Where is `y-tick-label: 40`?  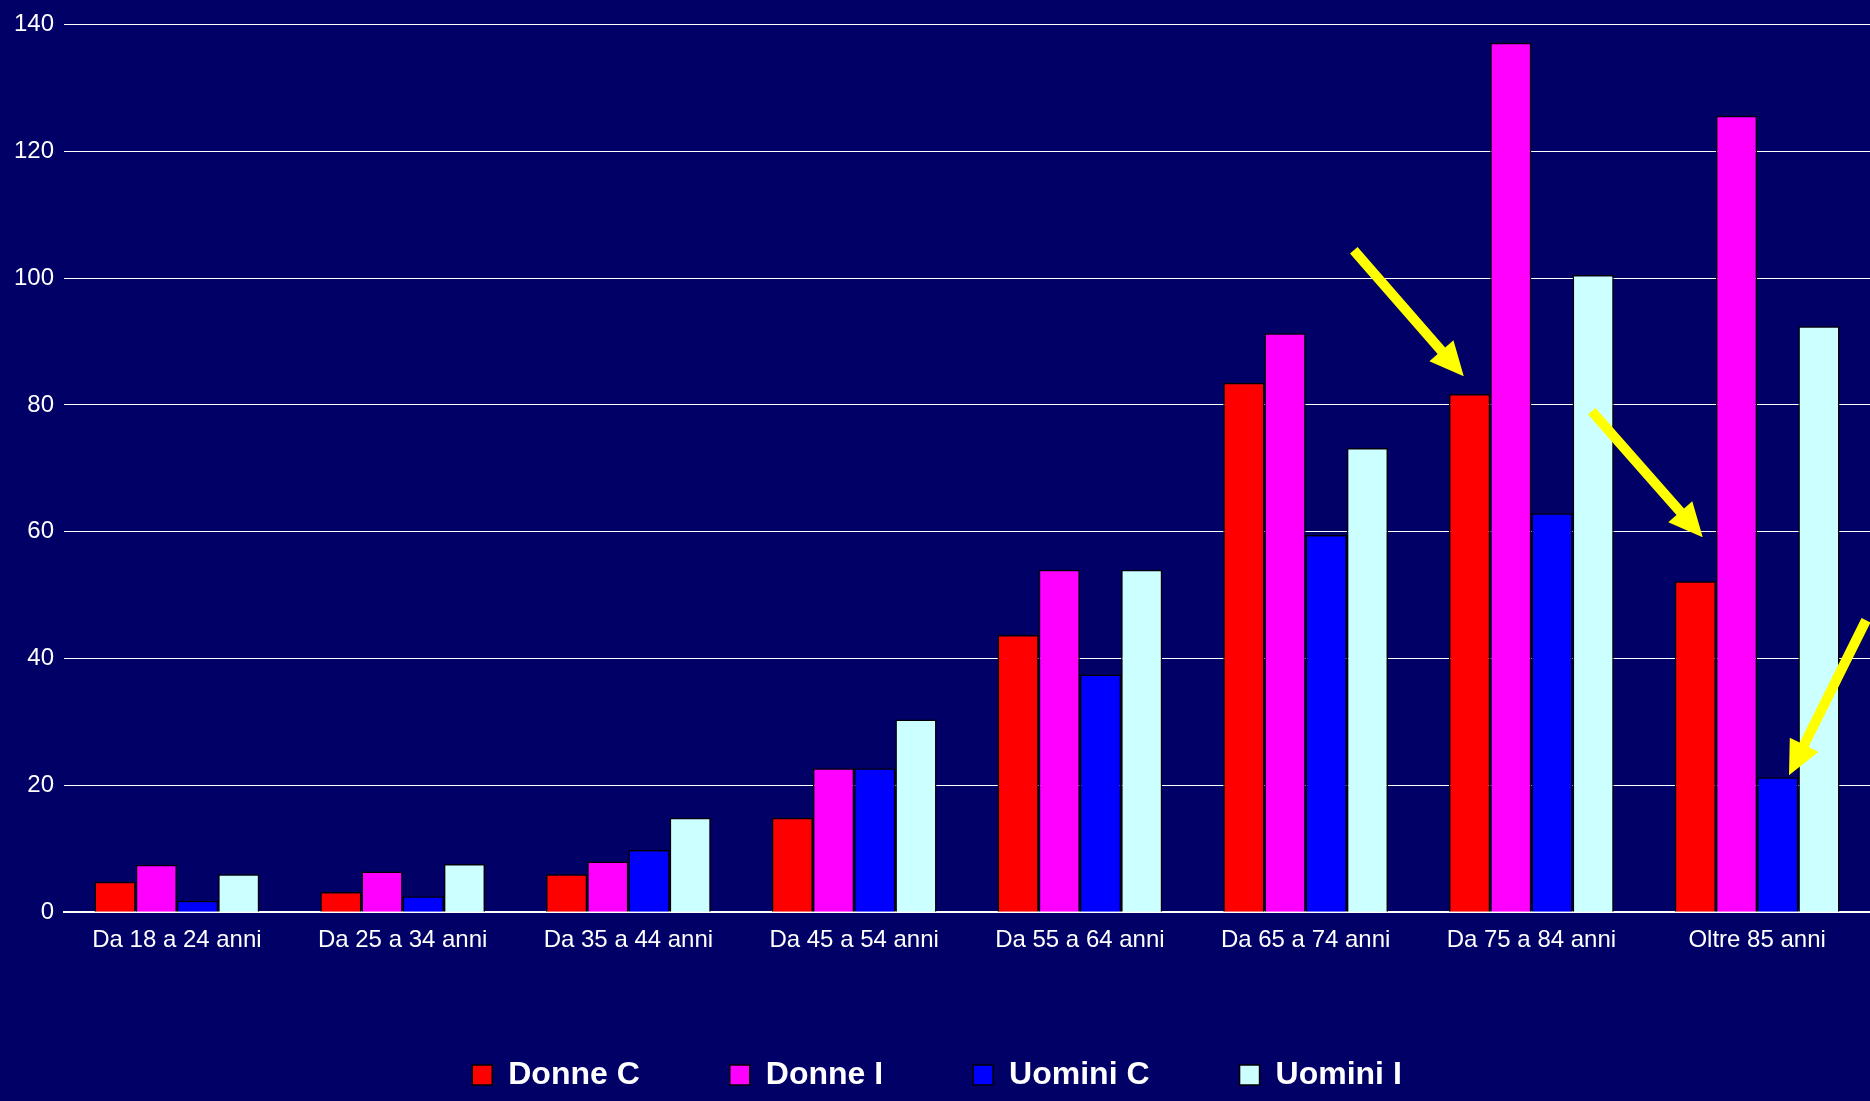 y-tick-label: 40 is located at coordinates (41, 657).